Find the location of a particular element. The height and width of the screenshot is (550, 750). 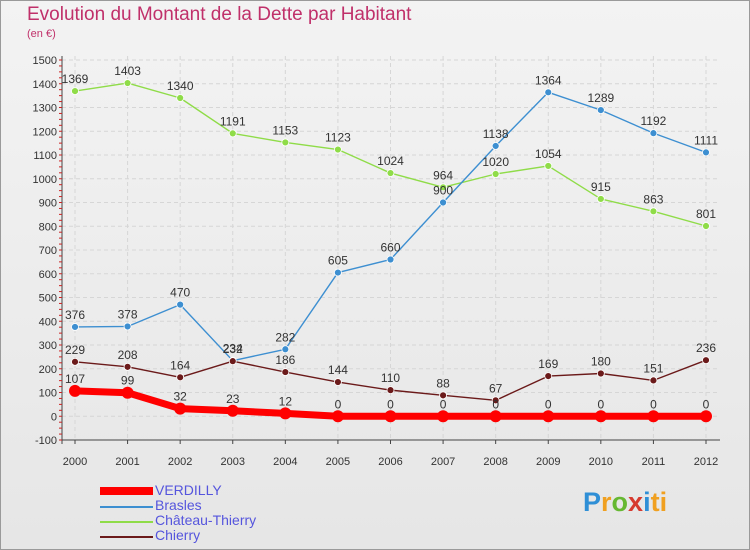

logo-letter-i: i is located at coordinates (647, 502).